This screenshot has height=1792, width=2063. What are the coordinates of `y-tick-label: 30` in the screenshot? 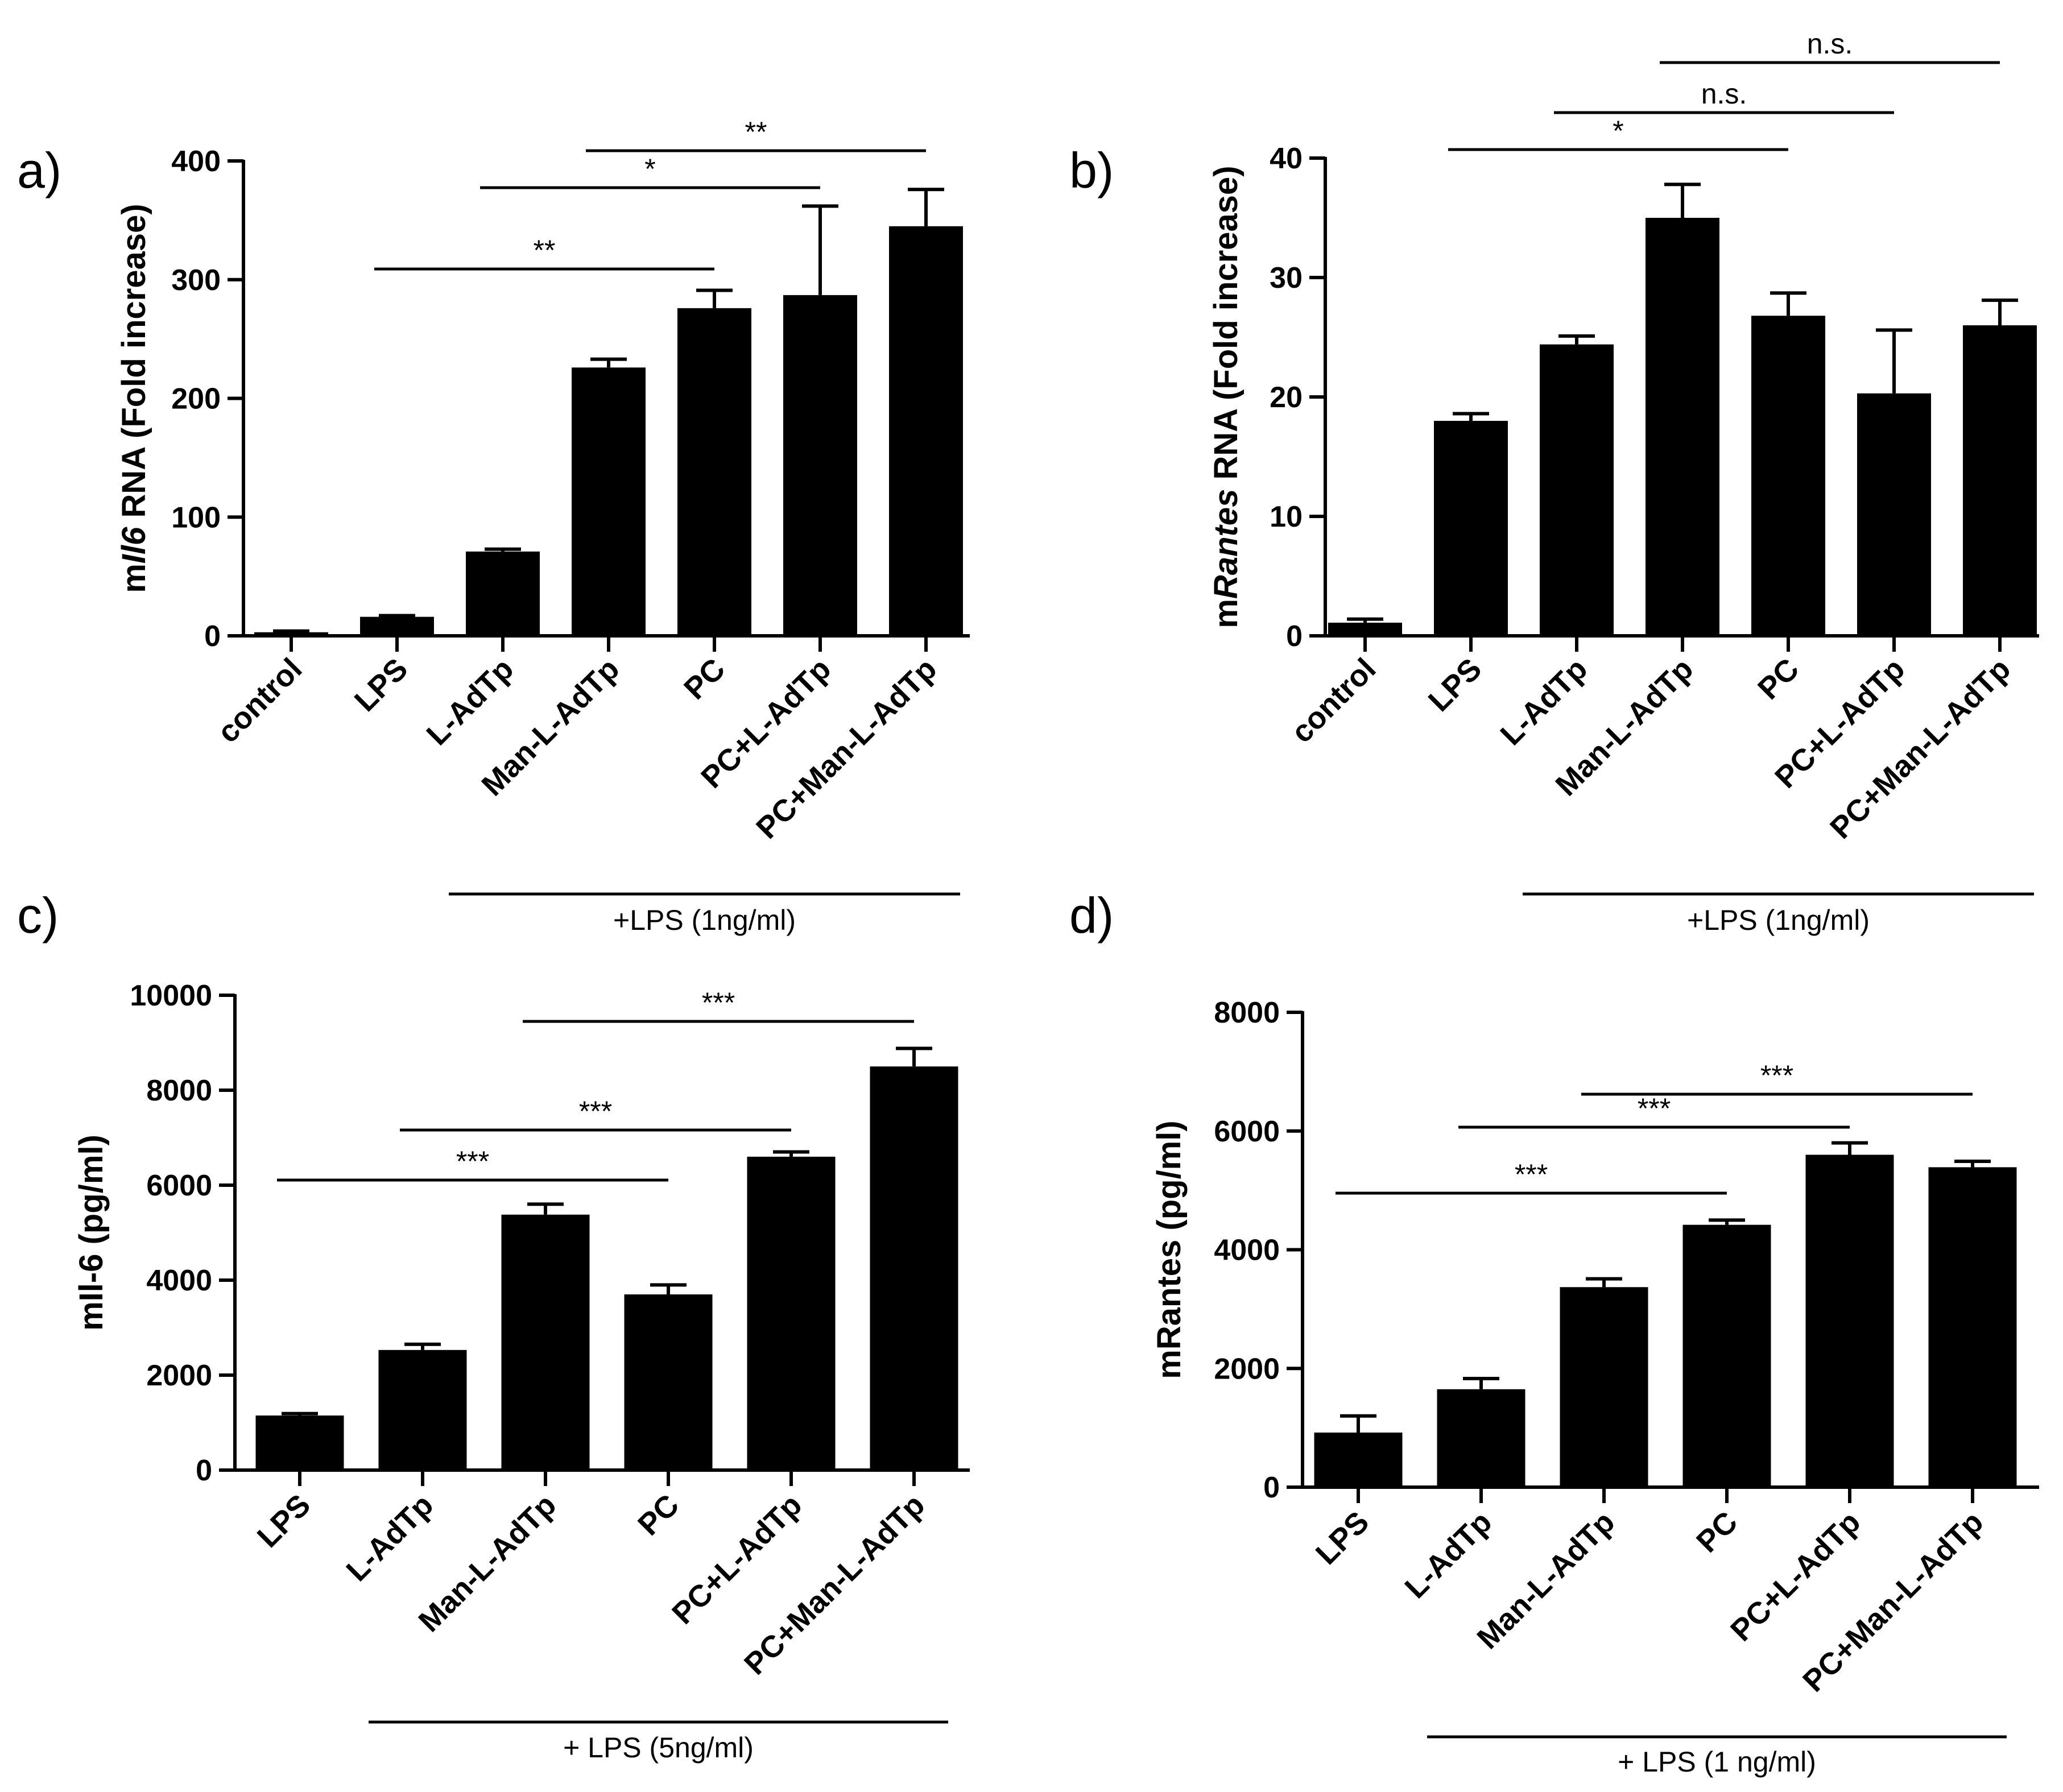 It's located at (1286, 279).